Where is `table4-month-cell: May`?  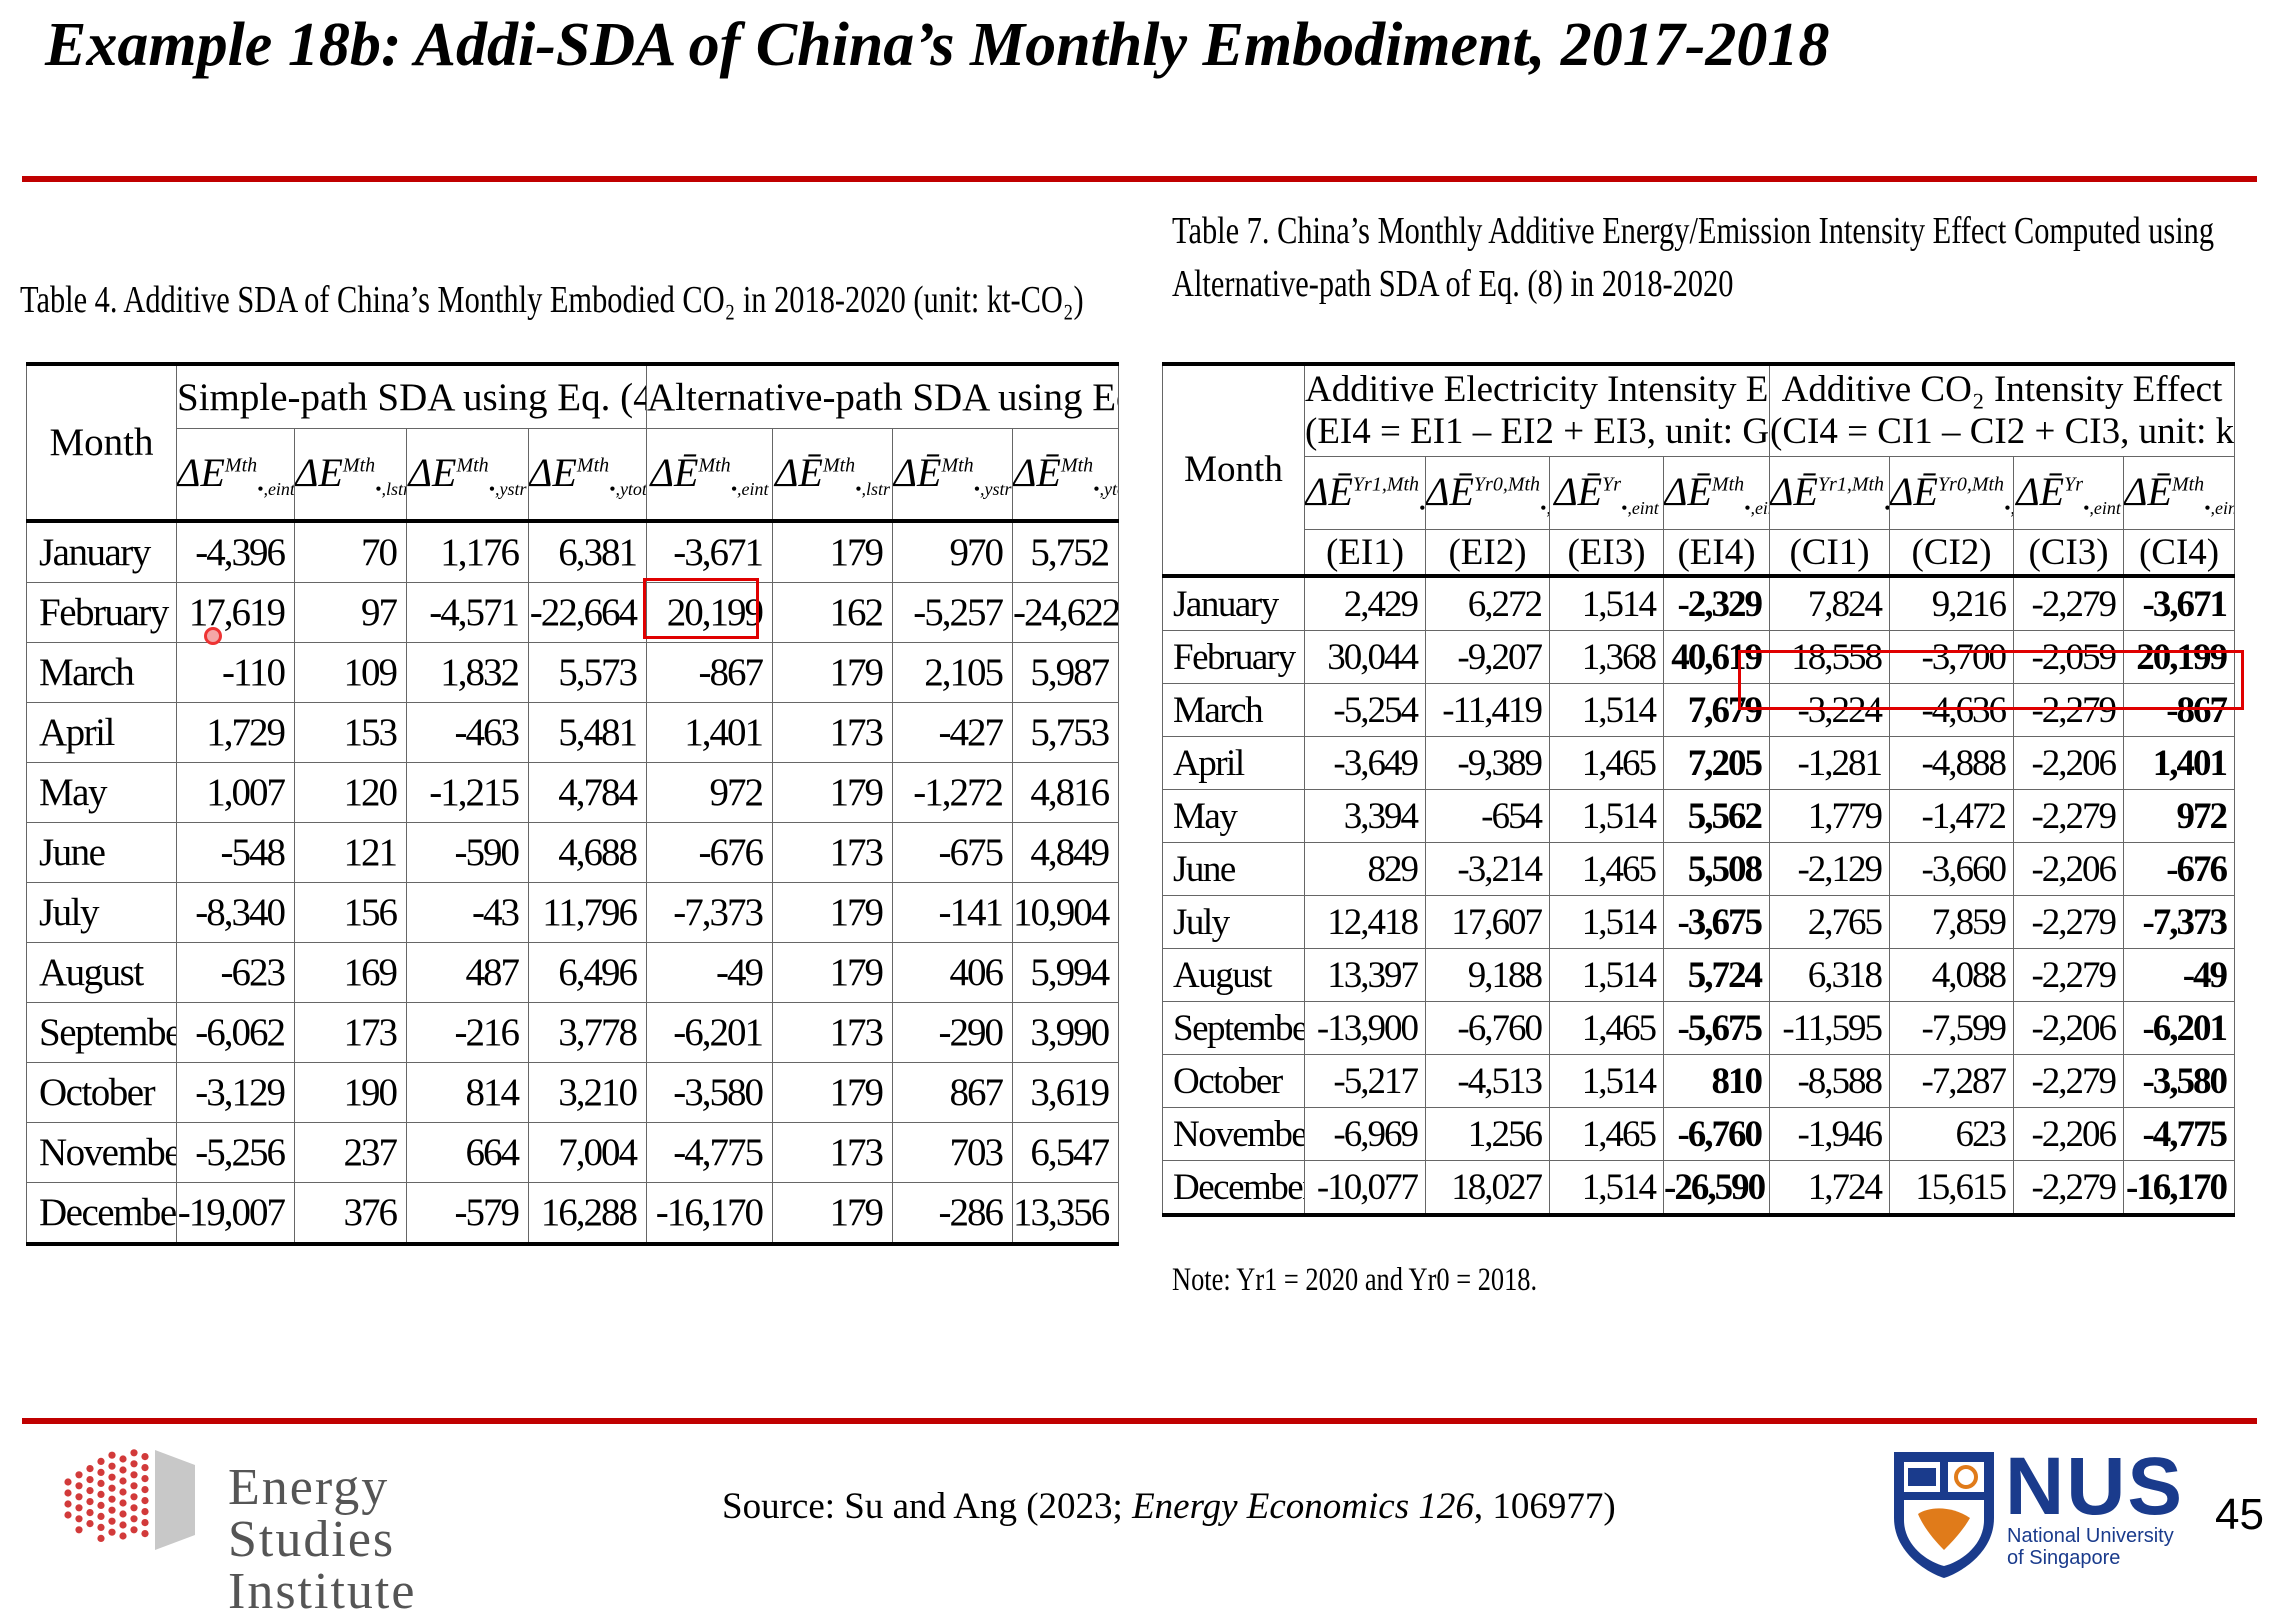 table4-month-cell: May is located at coordinates (101, 792).